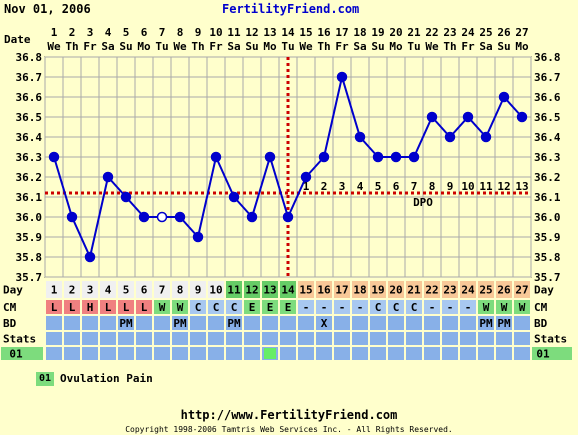  Describe the element at coordinates (215, 290) in the screenshot. I see `day-cell-text: 10` at that location.